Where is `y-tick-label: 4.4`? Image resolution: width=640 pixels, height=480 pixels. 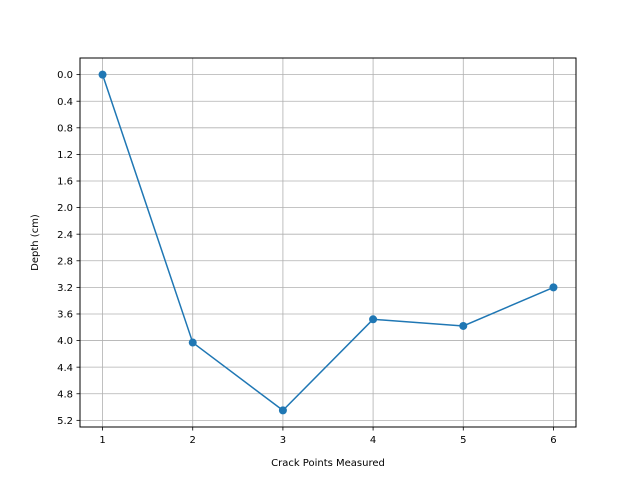
y-tick-label: 4.4 is located at coordinates (65, 368).